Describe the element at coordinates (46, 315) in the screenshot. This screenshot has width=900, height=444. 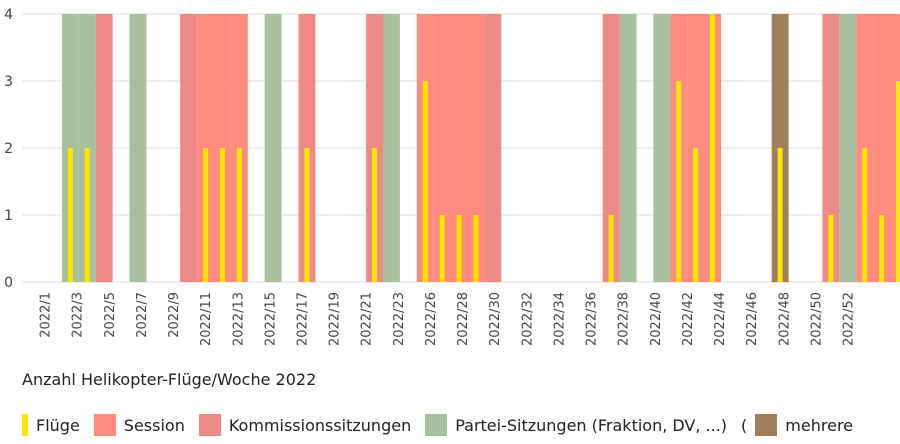
I see `x-tick-2022-1: 2022/1` at that location.